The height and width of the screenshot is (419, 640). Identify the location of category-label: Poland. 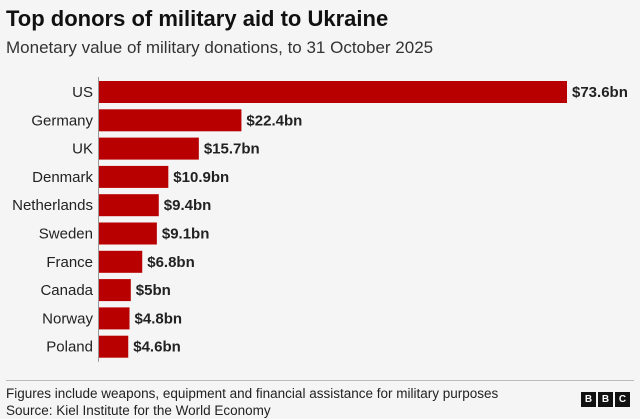
(69, 347).